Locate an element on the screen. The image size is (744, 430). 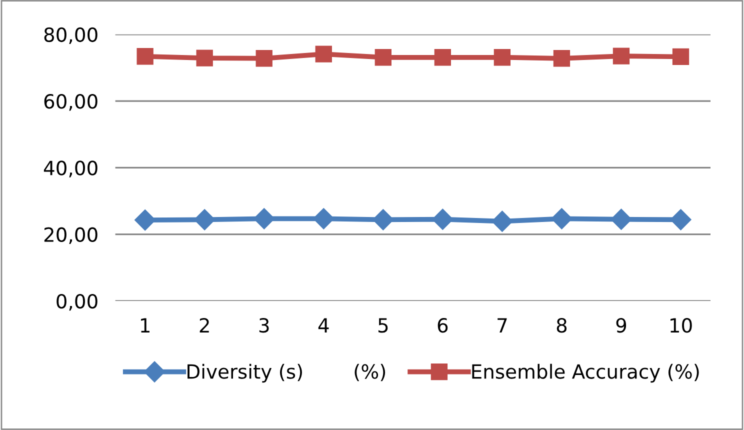
x-tick-label: 9 is located at coordinates (621, 325).